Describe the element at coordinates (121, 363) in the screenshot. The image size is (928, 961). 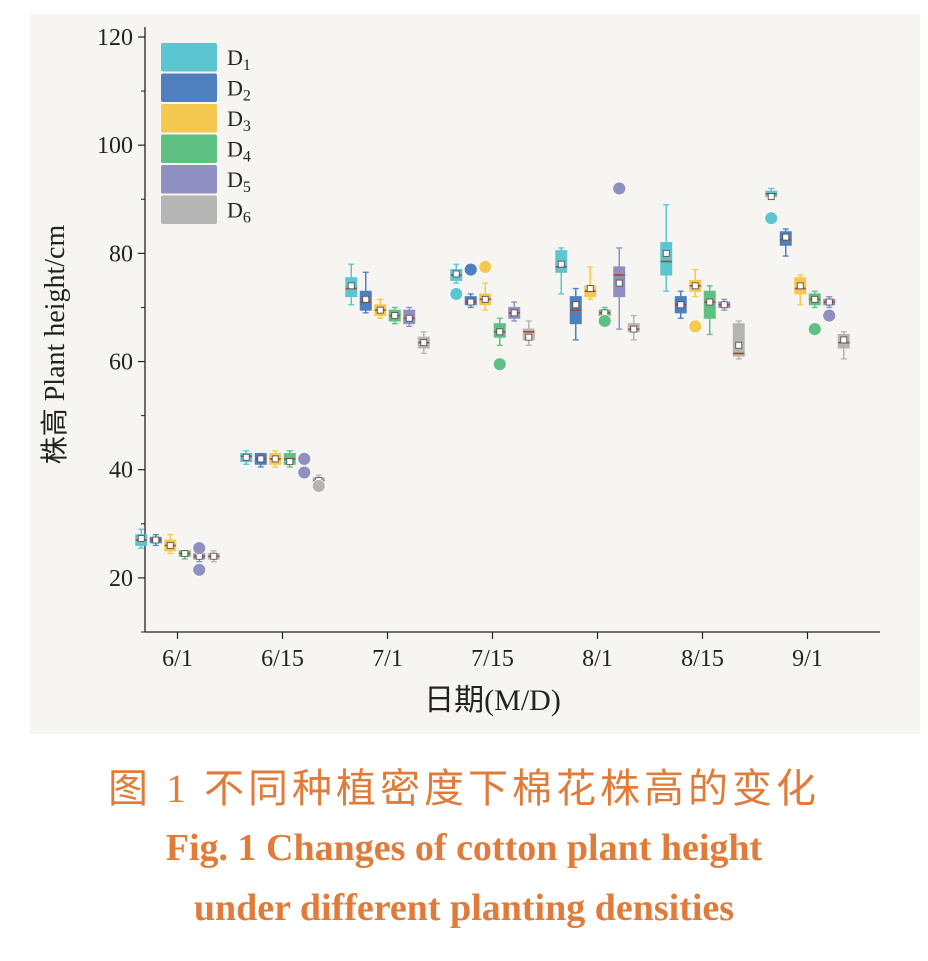
I see `y-tick-label: 60` at that location.